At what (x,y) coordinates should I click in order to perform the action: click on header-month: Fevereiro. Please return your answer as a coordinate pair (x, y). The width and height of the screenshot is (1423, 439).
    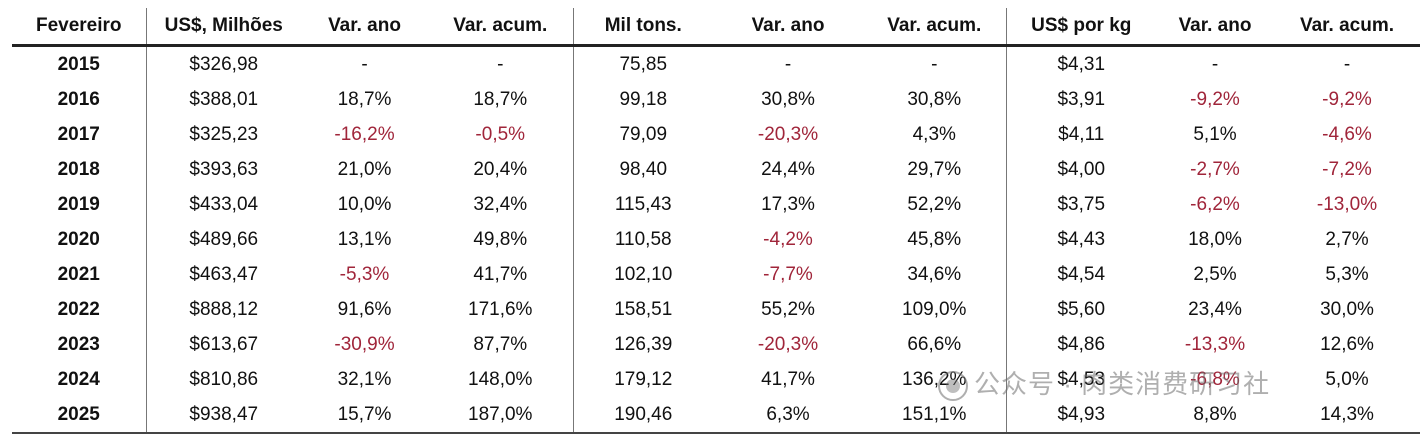
    Looking at the image, I should click on (79, 27).